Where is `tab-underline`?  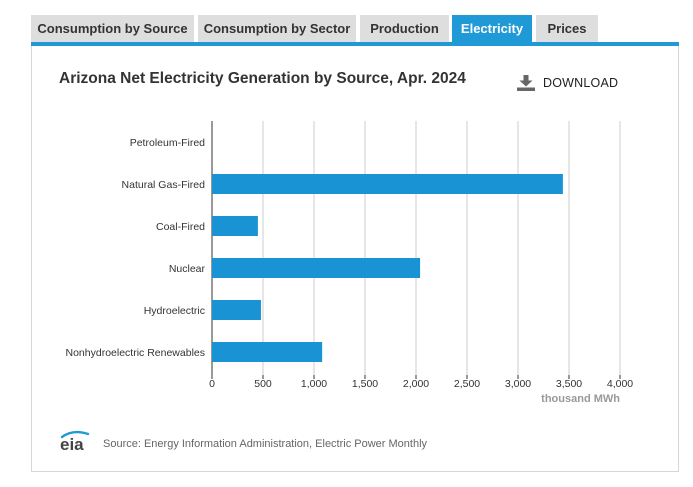
tab-underline is located at coordinates (355, 44).